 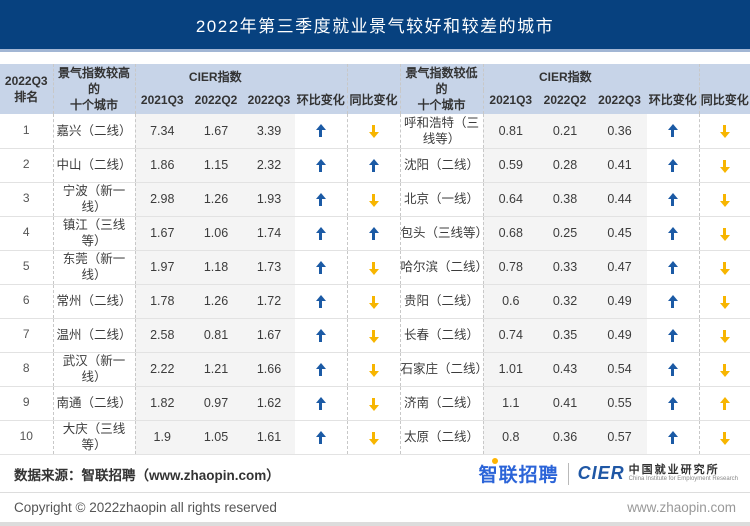 What do you see at coordinates (443, 266) in the screenshot?
I see `low-city-cell: 哈尔滨（二线）` at bounding box center [443, 266].